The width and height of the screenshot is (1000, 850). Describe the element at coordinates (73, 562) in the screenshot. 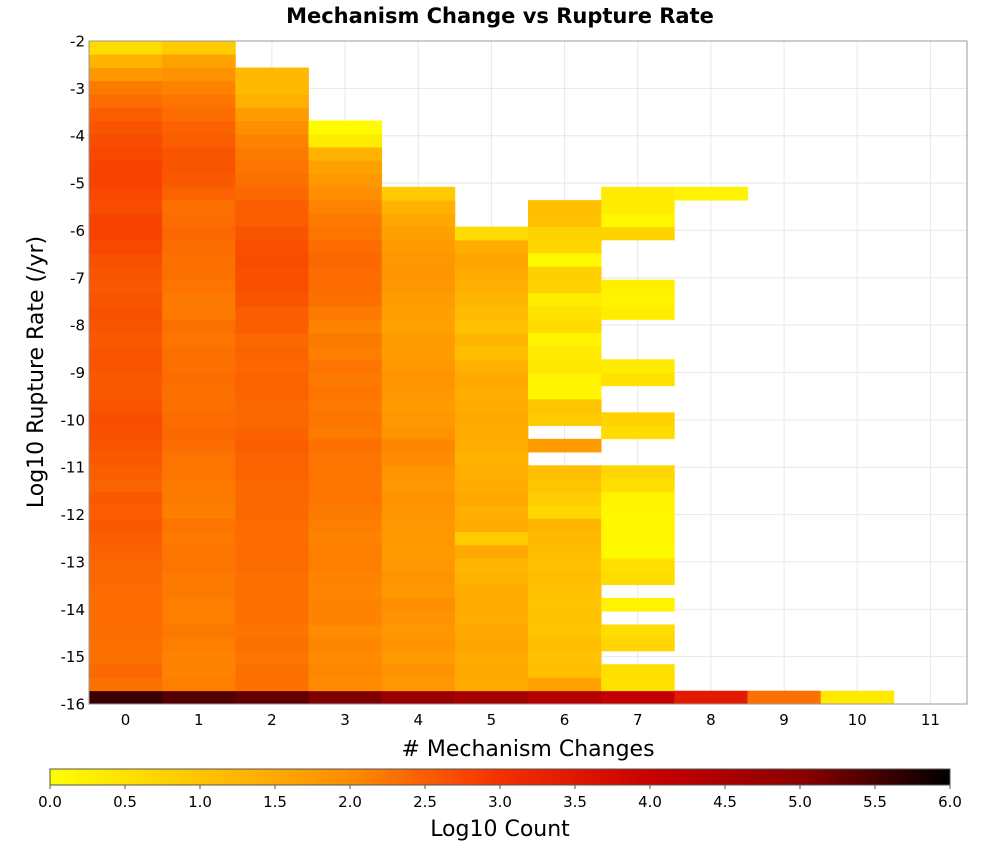

I see `y-tick-label: -13` at that location.